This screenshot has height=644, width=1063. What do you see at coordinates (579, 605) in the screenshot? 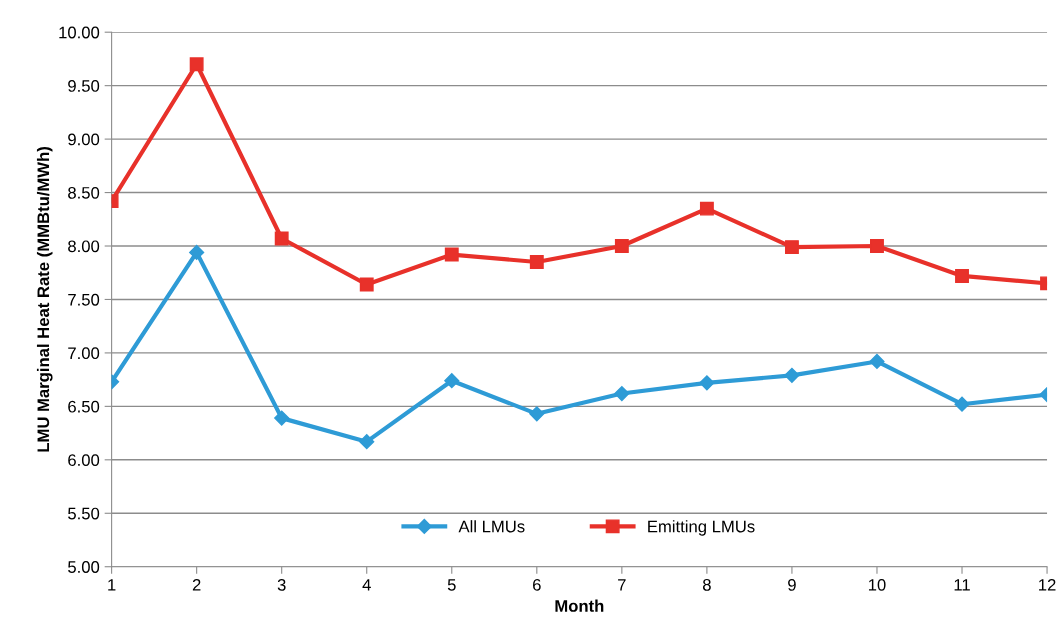
I see `x-axis-title: Month` at bounding box center [579, 605].